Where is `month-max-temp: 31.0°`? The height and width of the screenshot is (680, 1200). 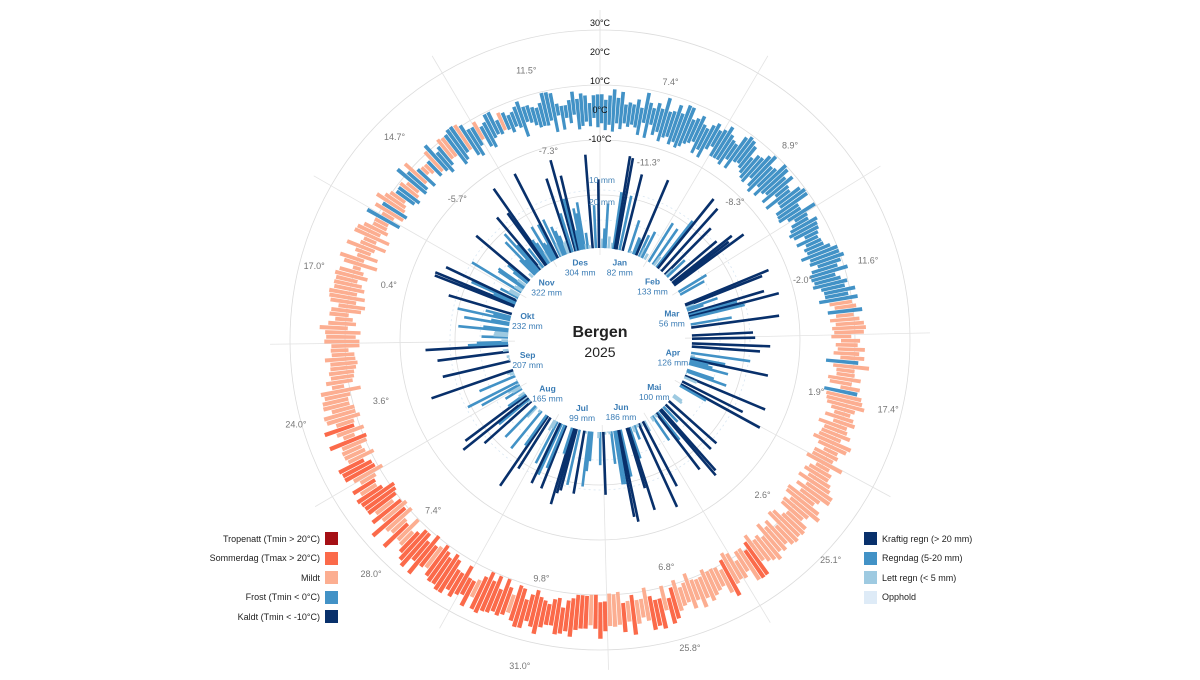 month-max-temp: 31.0° is located at coordinates (520, 666).